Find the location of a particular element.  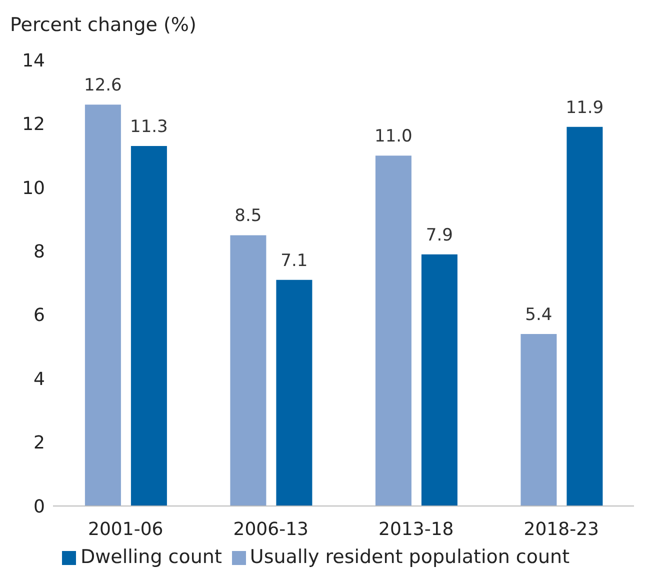

y-tick-label: 8 is located at coordinates (39, 252).